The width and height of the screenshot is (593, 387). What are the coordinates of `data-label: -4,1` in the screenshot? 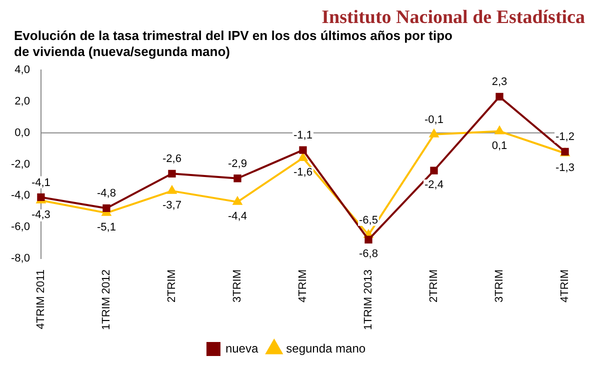 It's located at (40, 182).